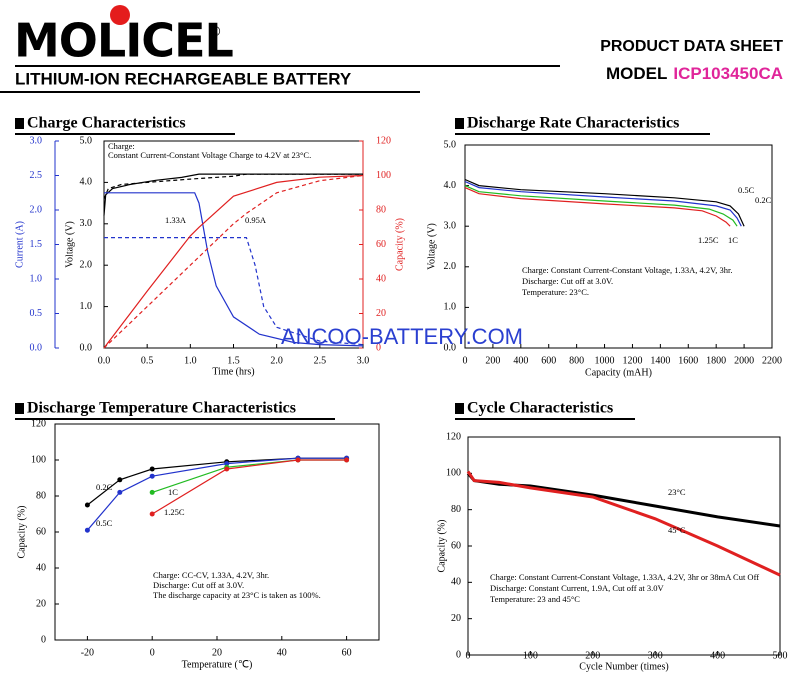  Describe the element at coordinates (104, 360) in the screenshot. I see `x-tick-label: 0.0` at that location.